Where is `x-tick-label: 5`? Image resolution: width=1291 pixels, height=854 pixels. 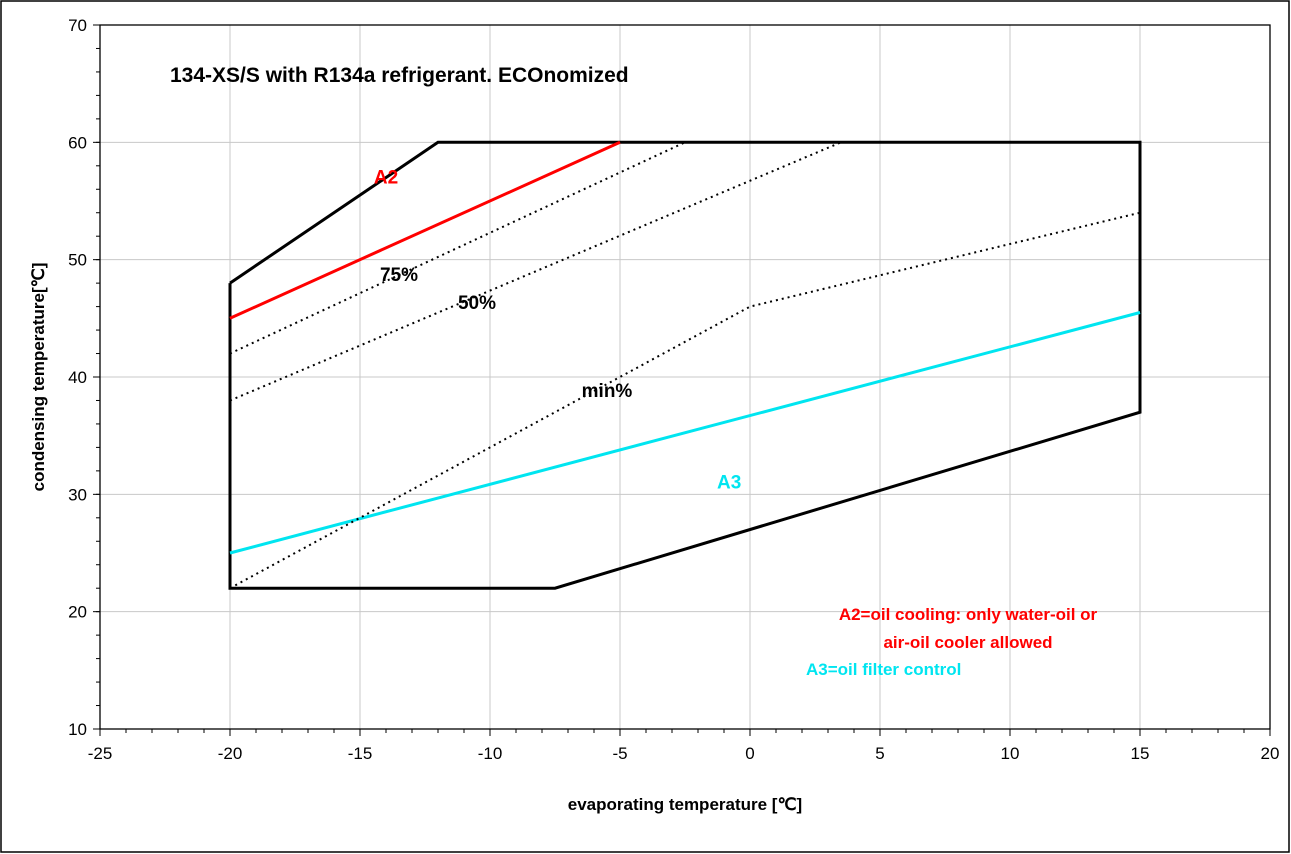 x-tick-label: 5 is located at coordinates (879, 753).